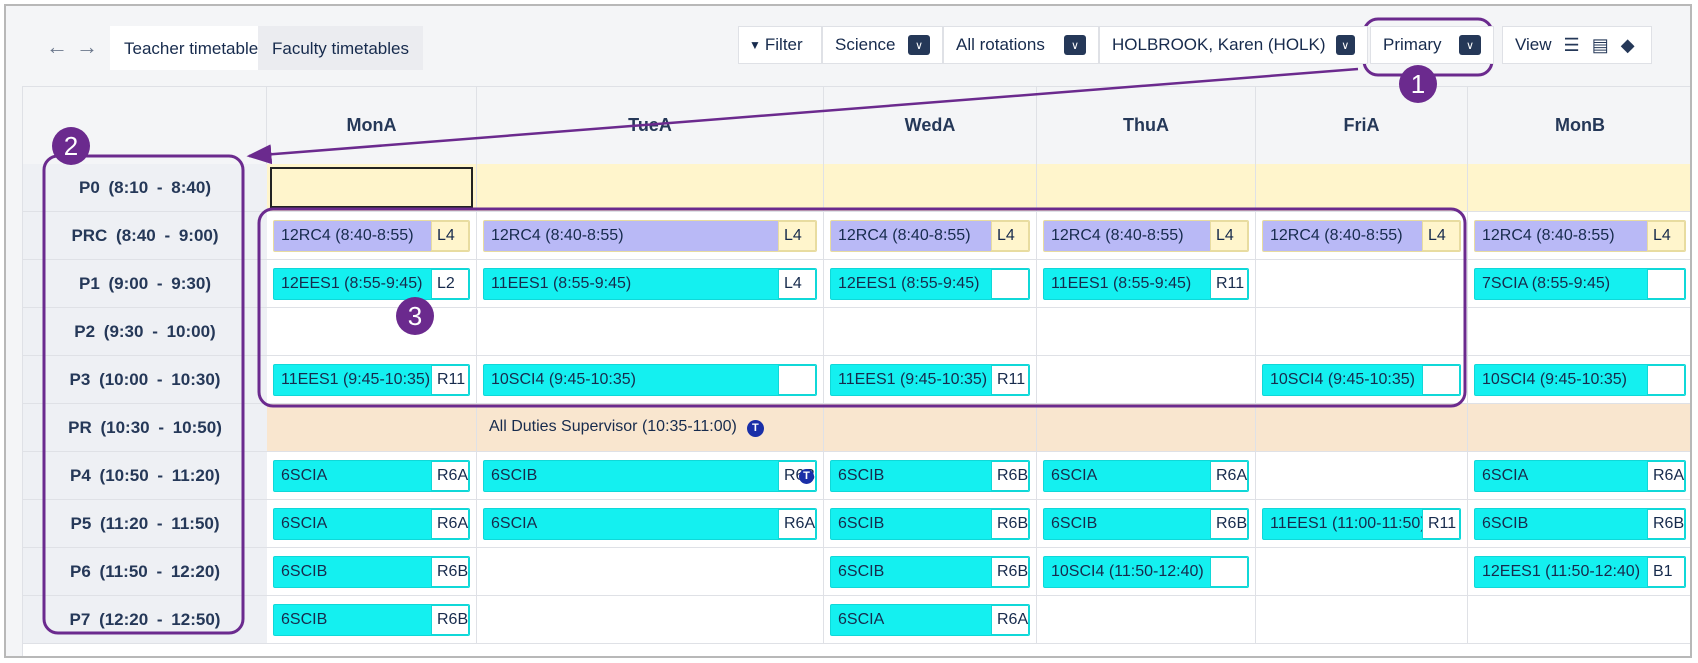  I want to click on duty: All Duties Supervisor (10:35-11:00) T, so click(626, 427).